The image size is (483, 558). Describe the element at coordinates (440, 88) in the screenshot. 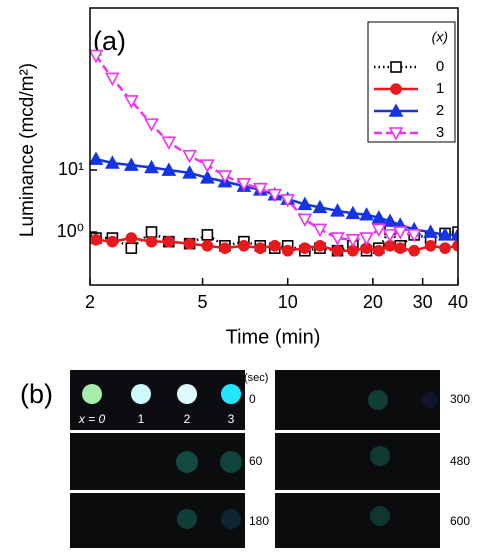

I see `legend-label: 1` at that location.